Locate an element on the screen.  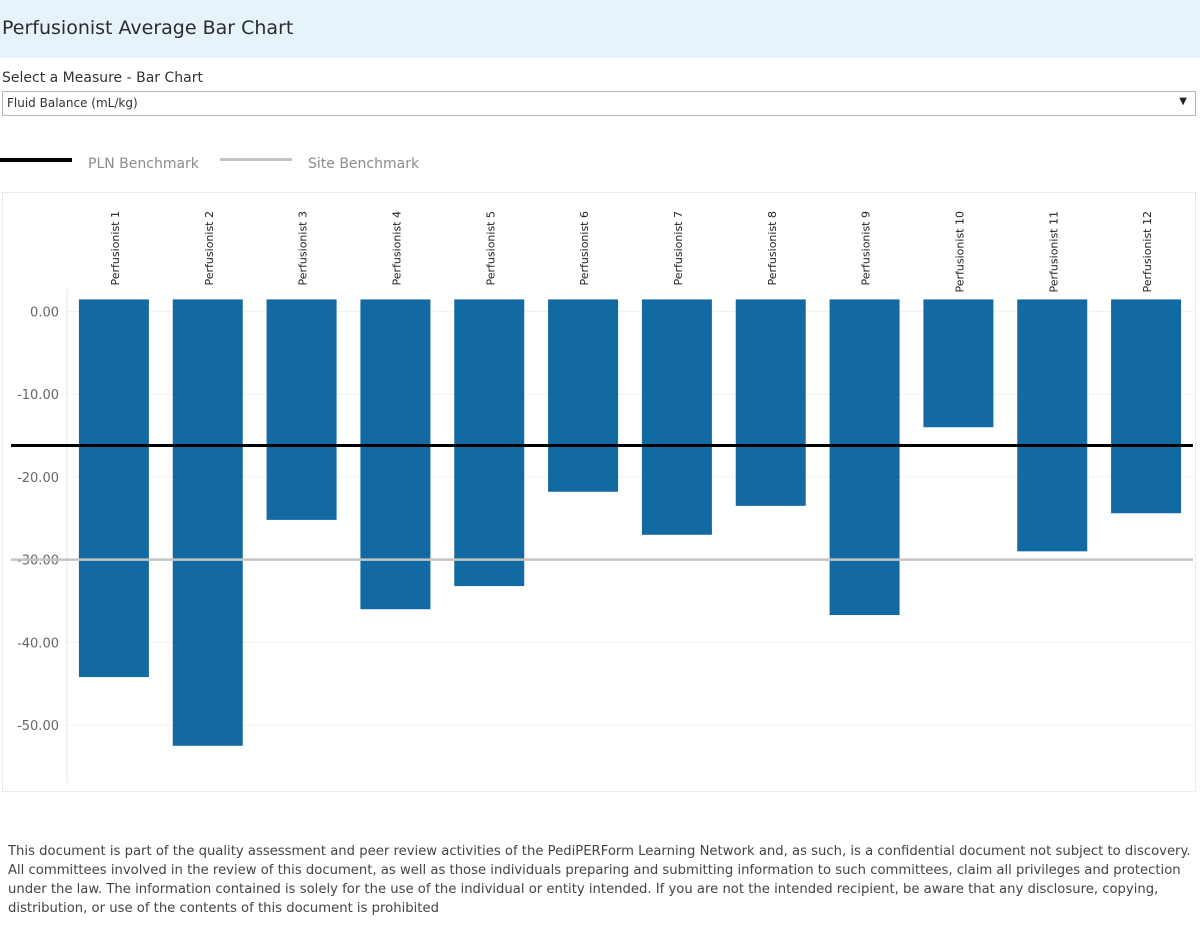
y-tick-label: -30.00 is located at coordinates (38, 561).